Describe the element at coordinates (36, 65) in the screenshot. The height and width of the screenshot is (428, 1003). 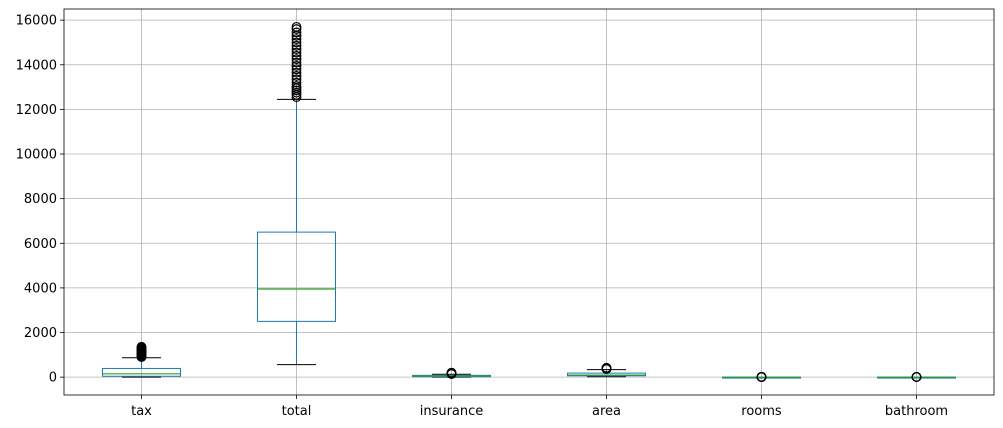
I see `y-tick-label: 14000` at that location.